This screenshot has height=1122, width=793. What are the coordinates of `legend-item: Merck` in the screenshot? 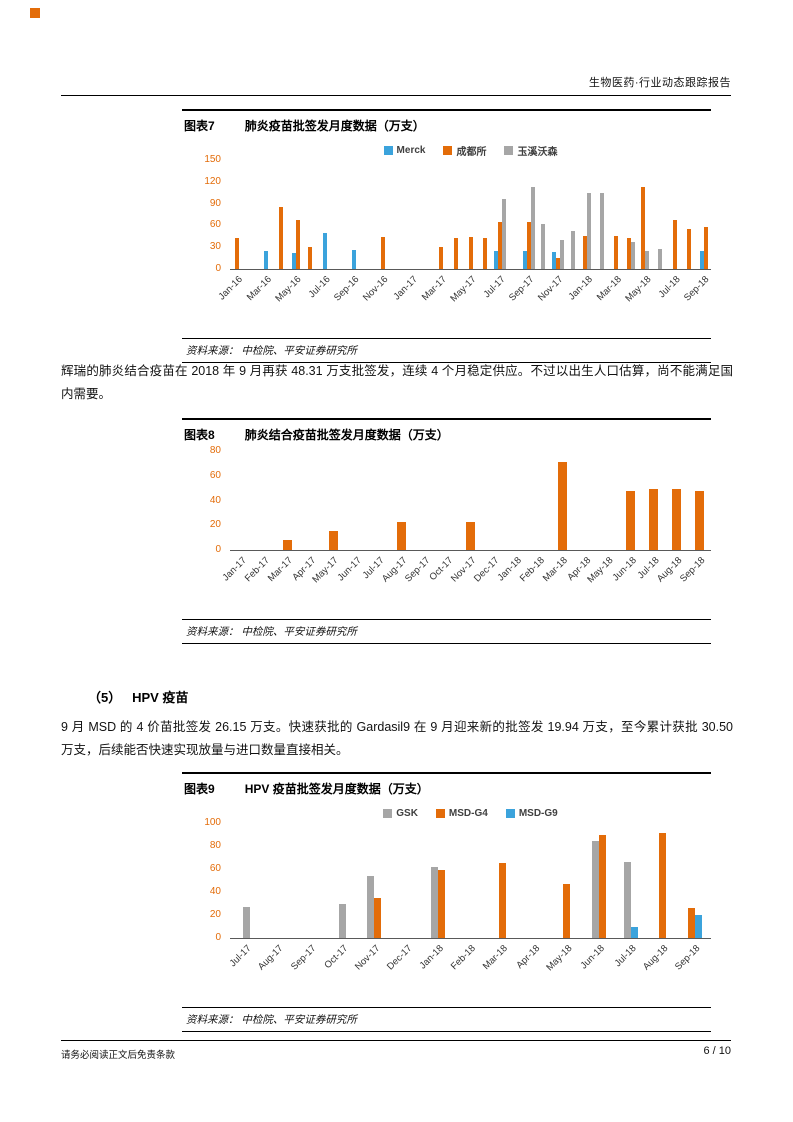 It's located at (404, 150).